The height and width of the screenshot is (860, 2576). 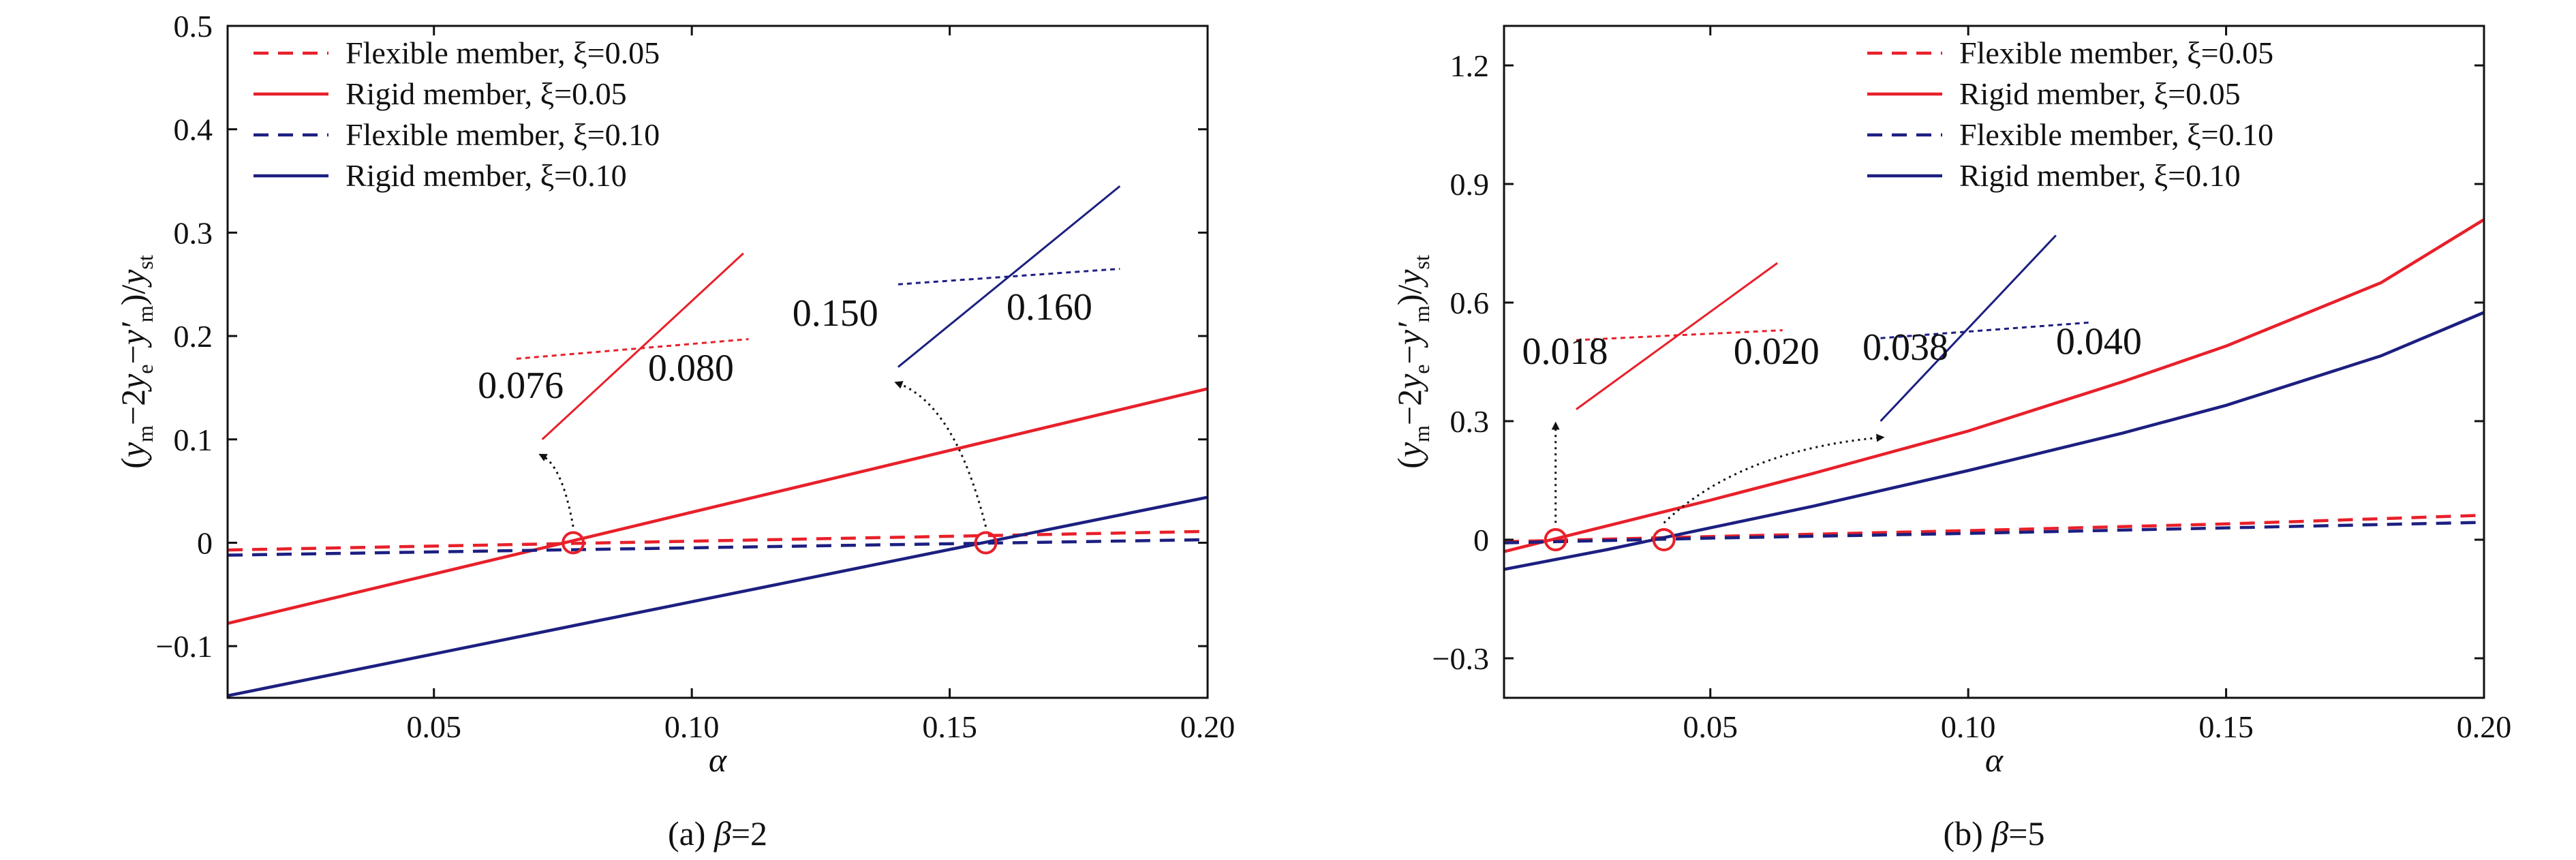 I want to click on y-tick-label: 0.5, so click(x=193, y=26).